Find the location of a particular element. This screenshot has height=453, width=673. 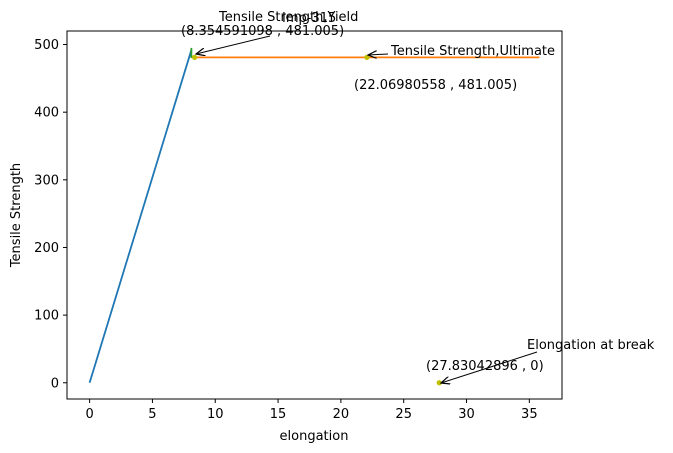

x-tick-label: 25 is located at coordinates (403, 414).